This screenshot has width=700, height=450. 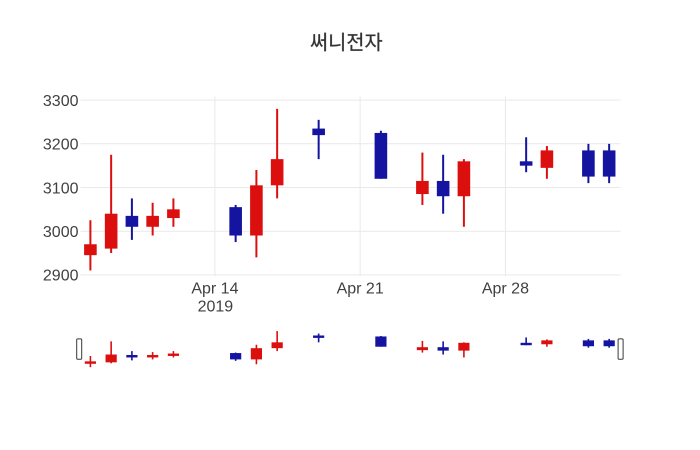 I want to click on svg-text: Apr 21, so click(x=360, y=289).